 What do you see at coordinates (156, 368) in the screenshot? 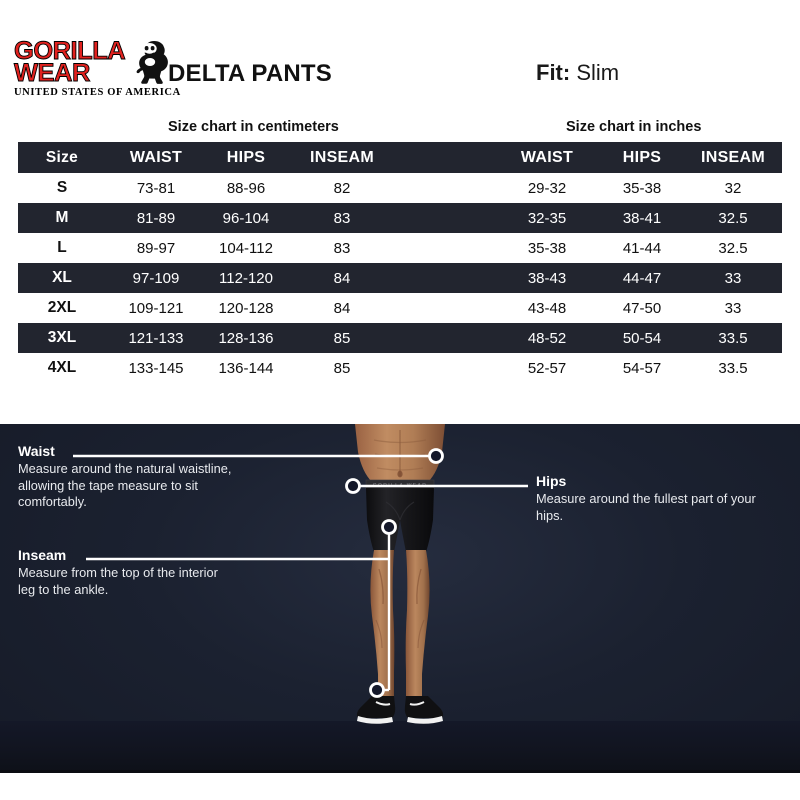
I see `cell-cm-waist: 133-145` at bounding box center [156, 368].